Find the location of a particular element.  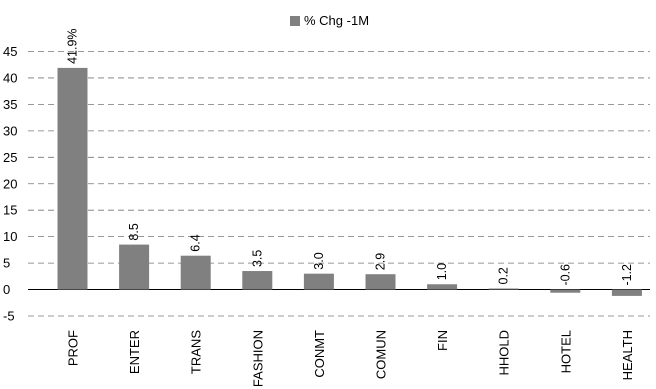

category-label-conmt: CONMT is located at coordinates (319, 354).